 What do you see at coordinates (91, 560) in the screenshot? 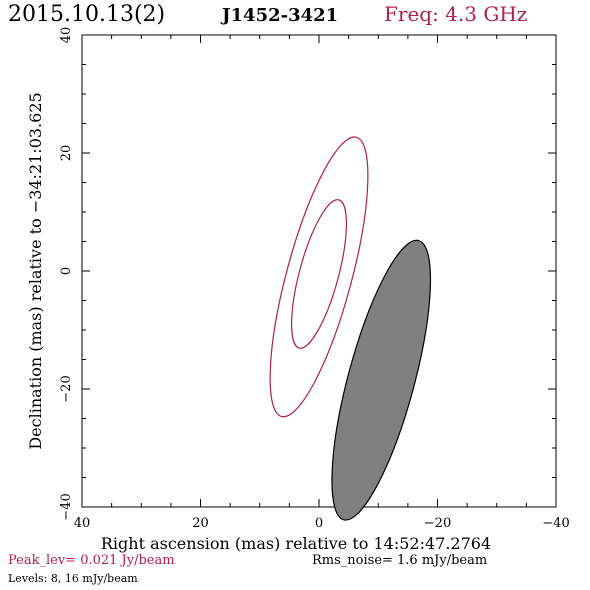
I see `peak-level: Peak_lev= 0.021 Jy/beam` at bounding box center [91, 560].